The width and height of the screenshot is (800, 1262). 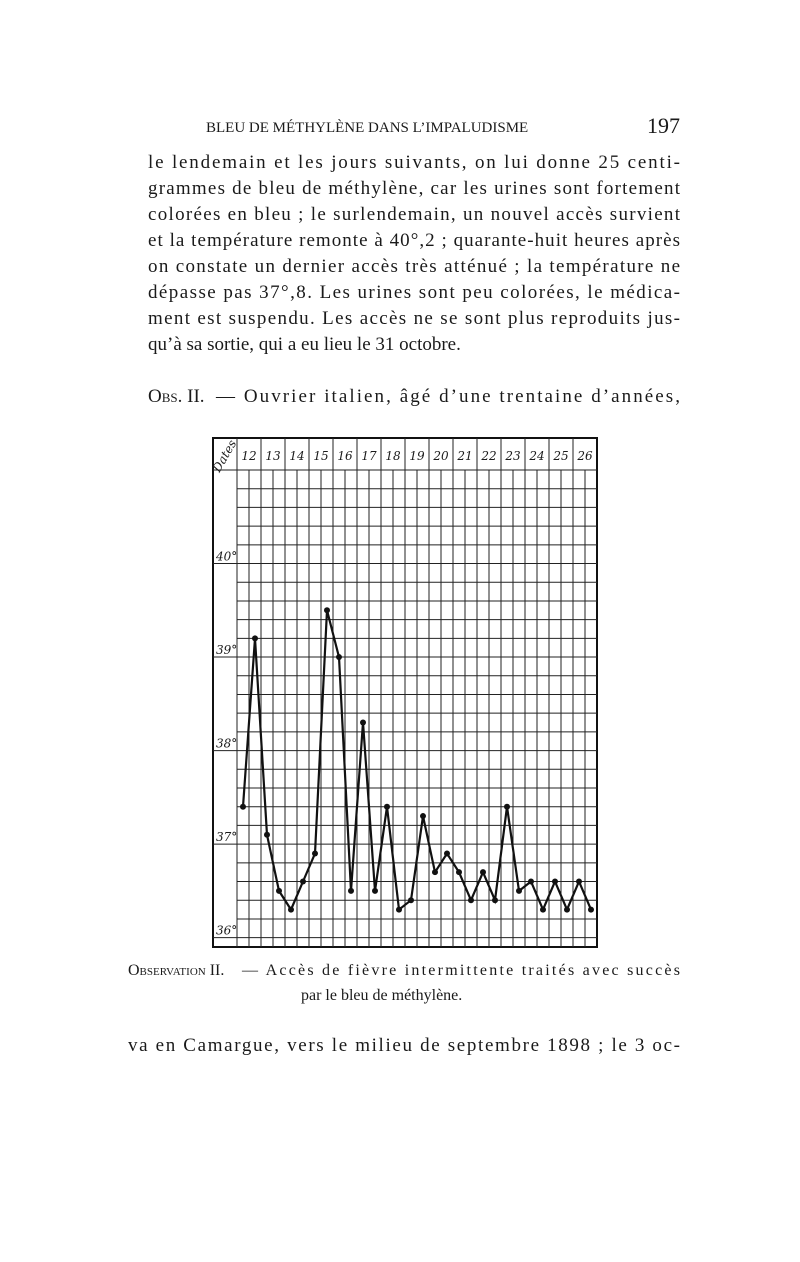 I want to click on observation-label: Obs. II., so click(x=176, y=396).